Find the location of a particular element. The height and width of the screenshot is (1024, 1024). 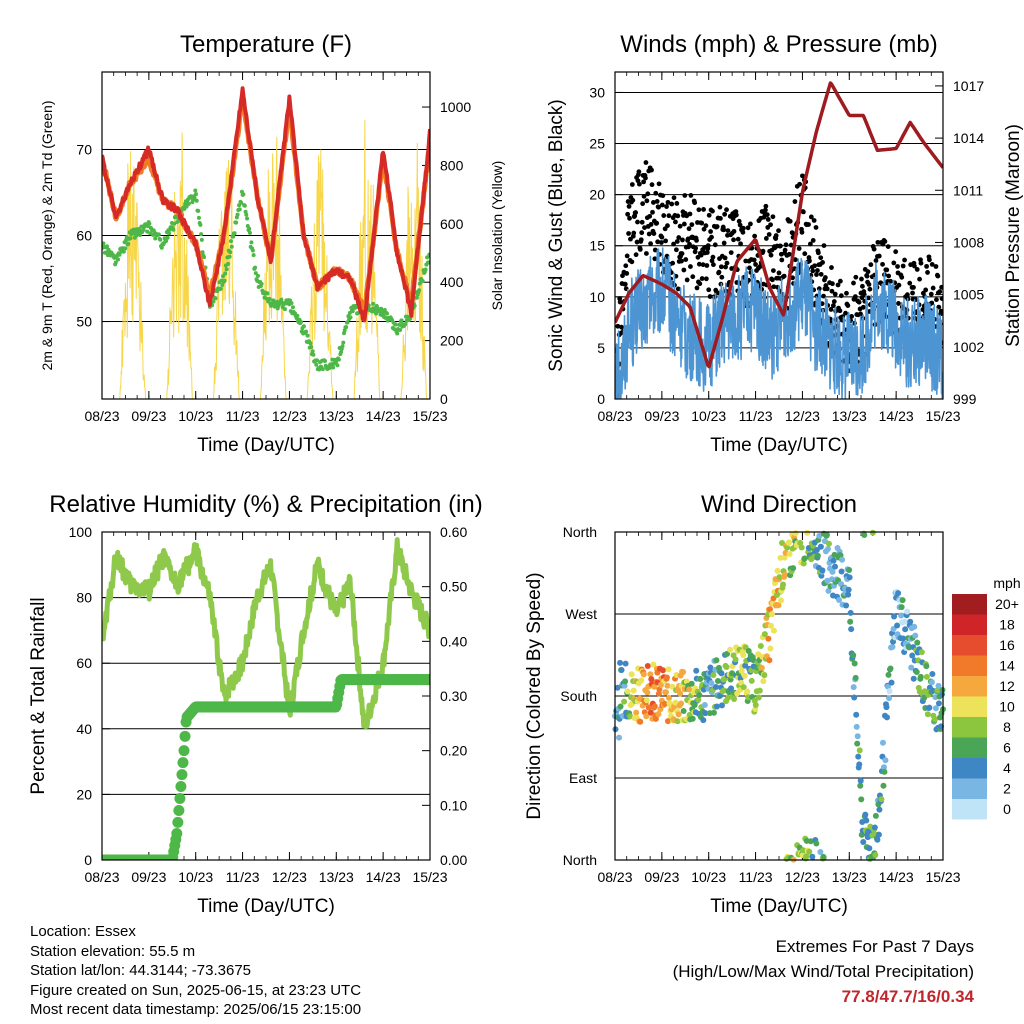

x-tick-label: 14/23 is located at coordinates (896, 416).